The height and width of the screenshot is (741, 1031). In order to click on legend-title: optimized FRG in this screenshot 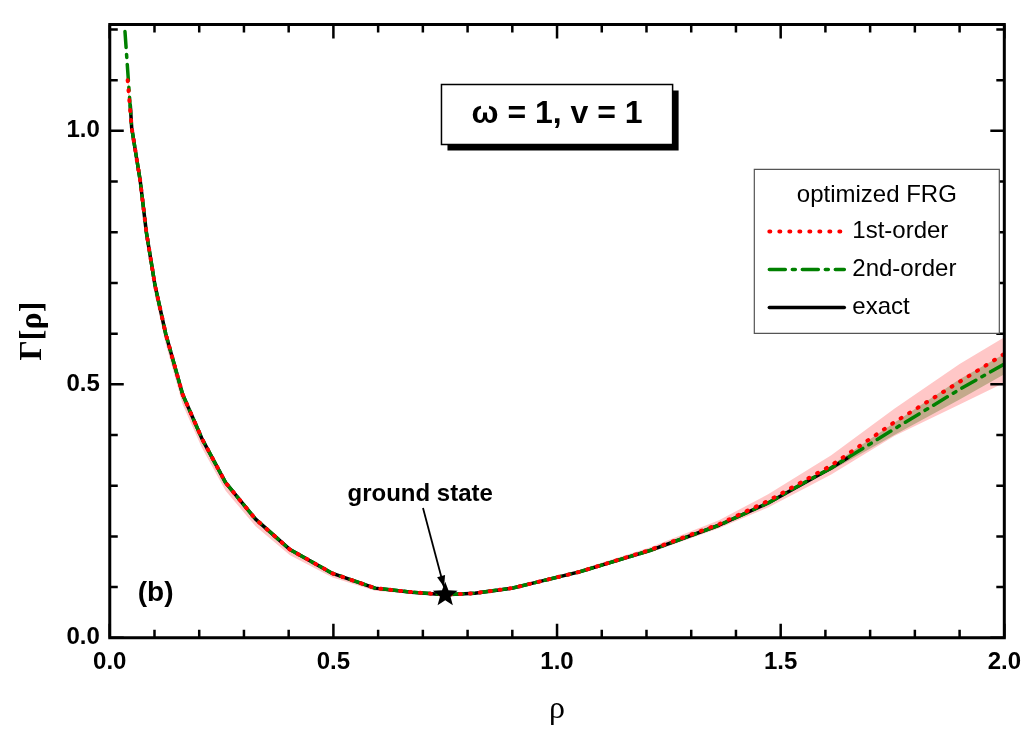, I will do `click(876, 194)`.